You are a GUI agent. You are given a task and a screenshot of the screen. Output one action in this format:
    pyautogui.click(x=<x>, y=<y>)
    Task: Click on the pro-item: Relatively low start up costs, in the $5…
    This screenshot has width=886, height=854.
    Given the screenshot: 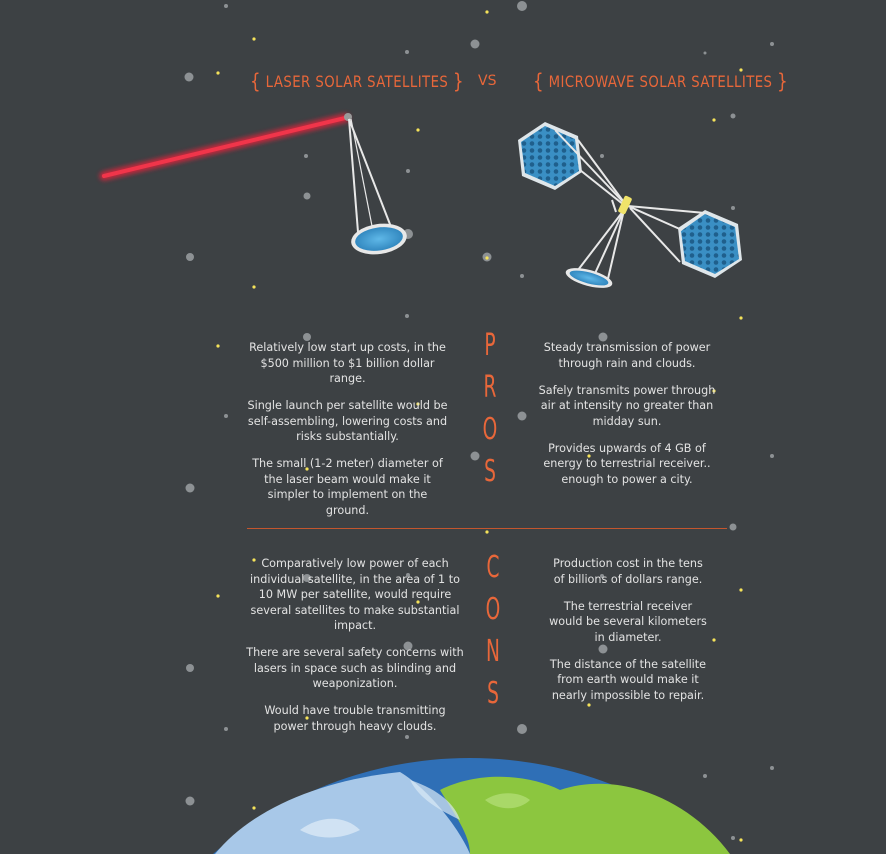 What is the action you would take?
    pyautogui.click(x=347, y=363)
    